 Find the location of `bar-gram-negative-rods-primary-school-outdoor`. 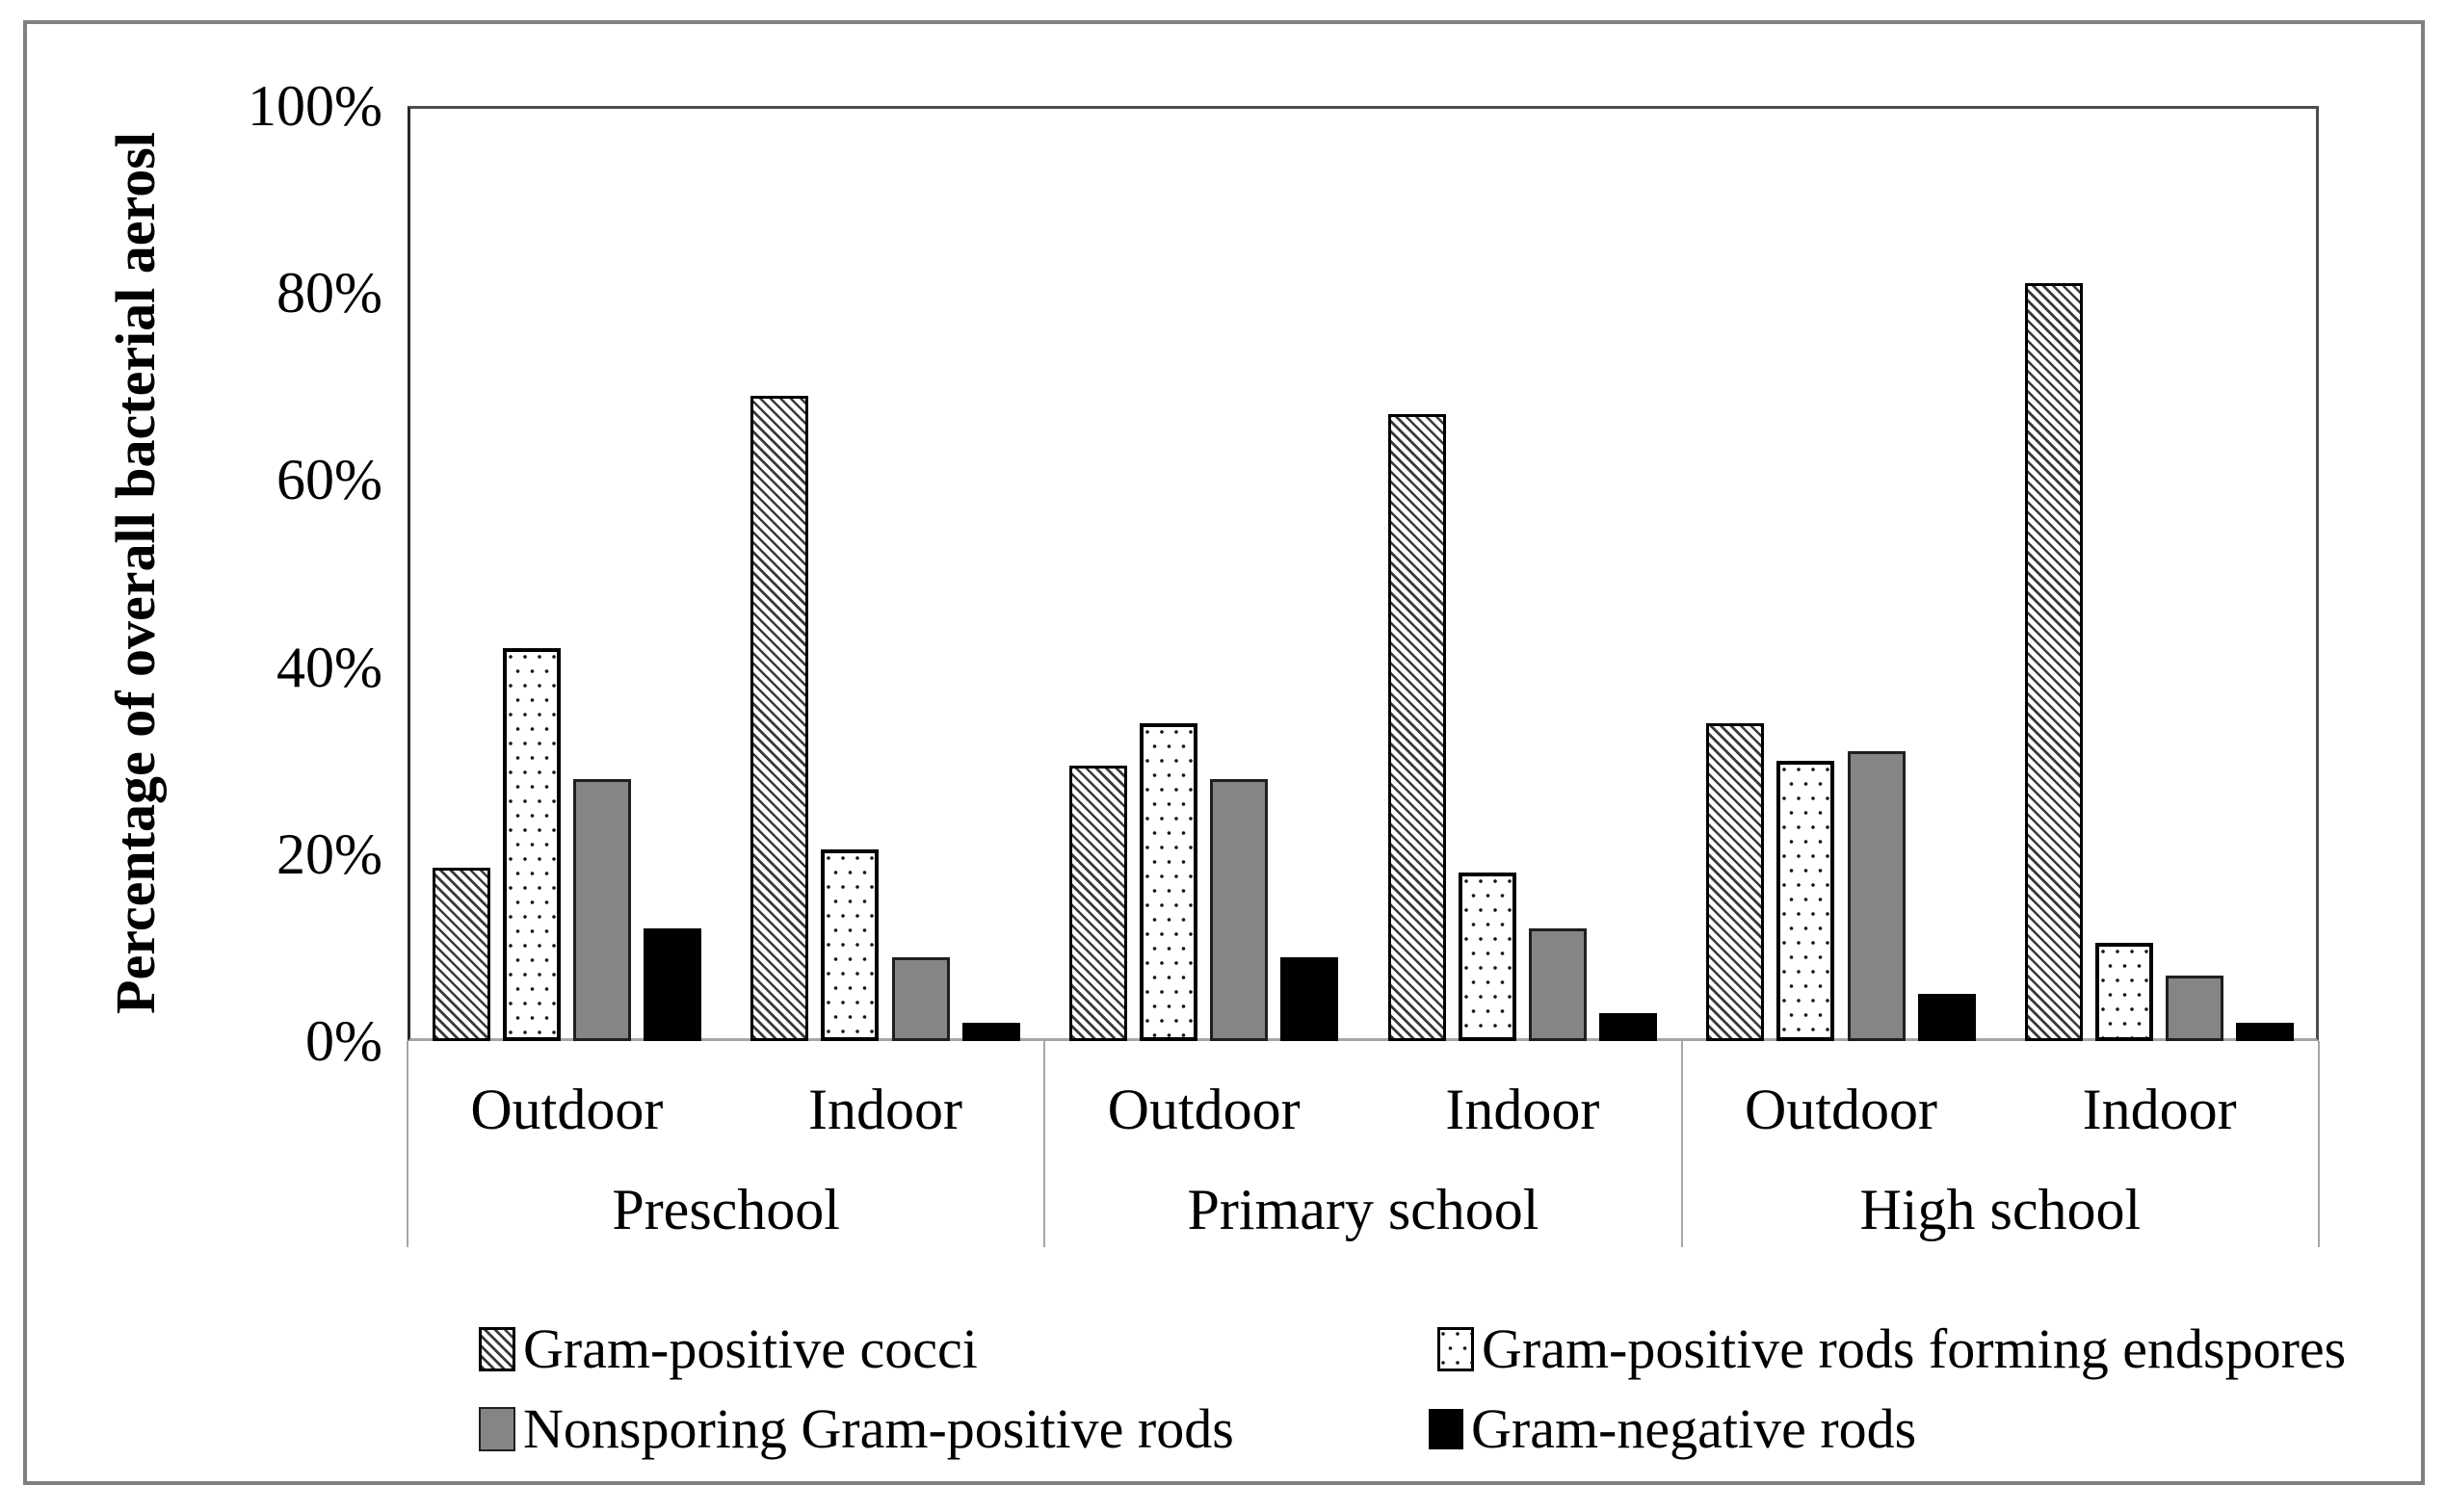

bar-gram-negative-rods-primary-school-outdoor is located at coordinates (1309, 998).